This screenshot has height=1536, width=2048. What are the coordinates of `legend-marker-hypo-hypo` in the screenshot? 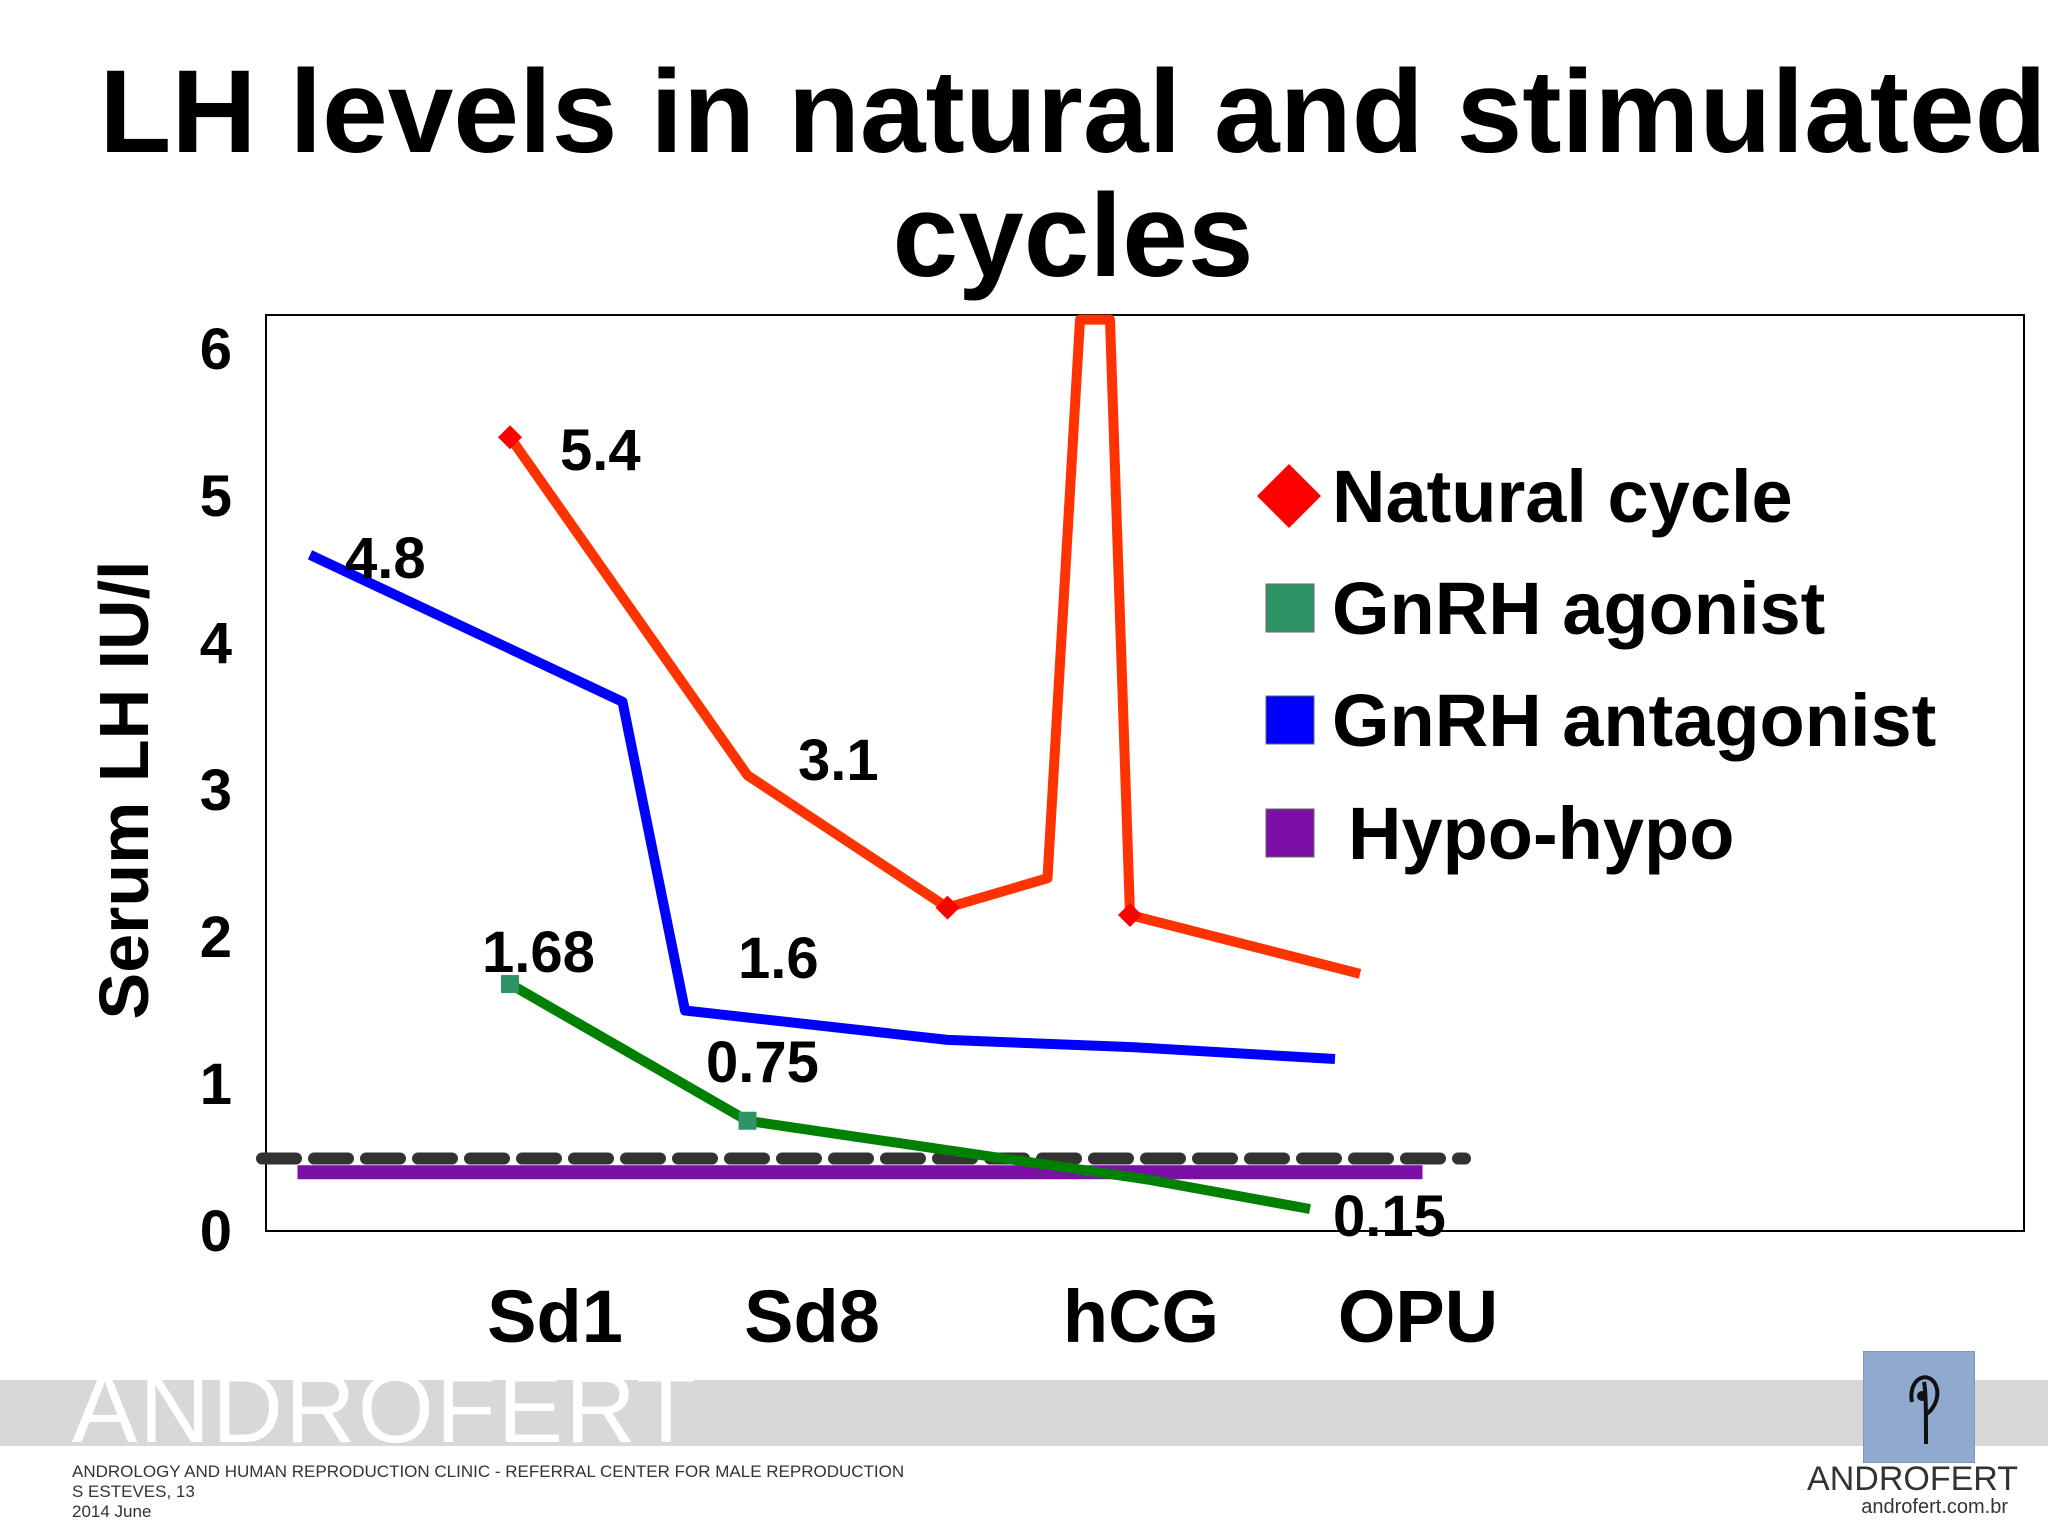 It's located at (1290, 833).